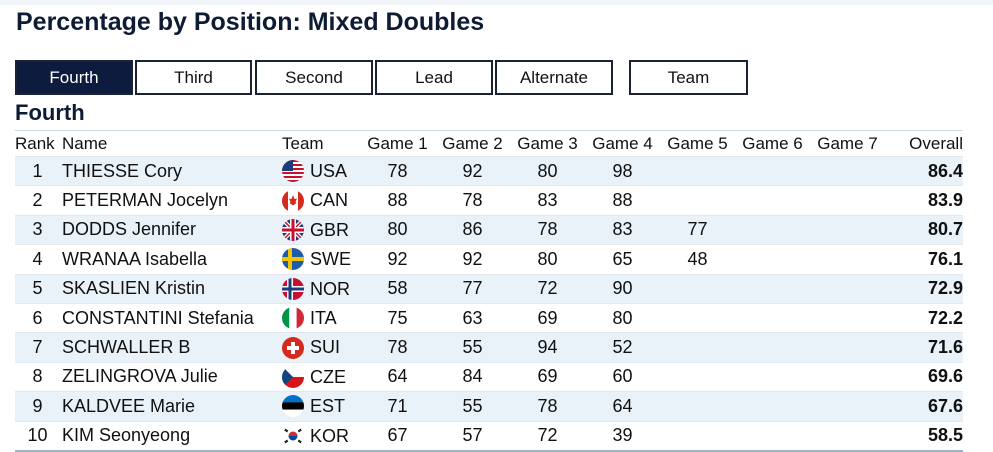 The image size is (993, 452). I want to click on team-code: SWE, so click(331, 258).